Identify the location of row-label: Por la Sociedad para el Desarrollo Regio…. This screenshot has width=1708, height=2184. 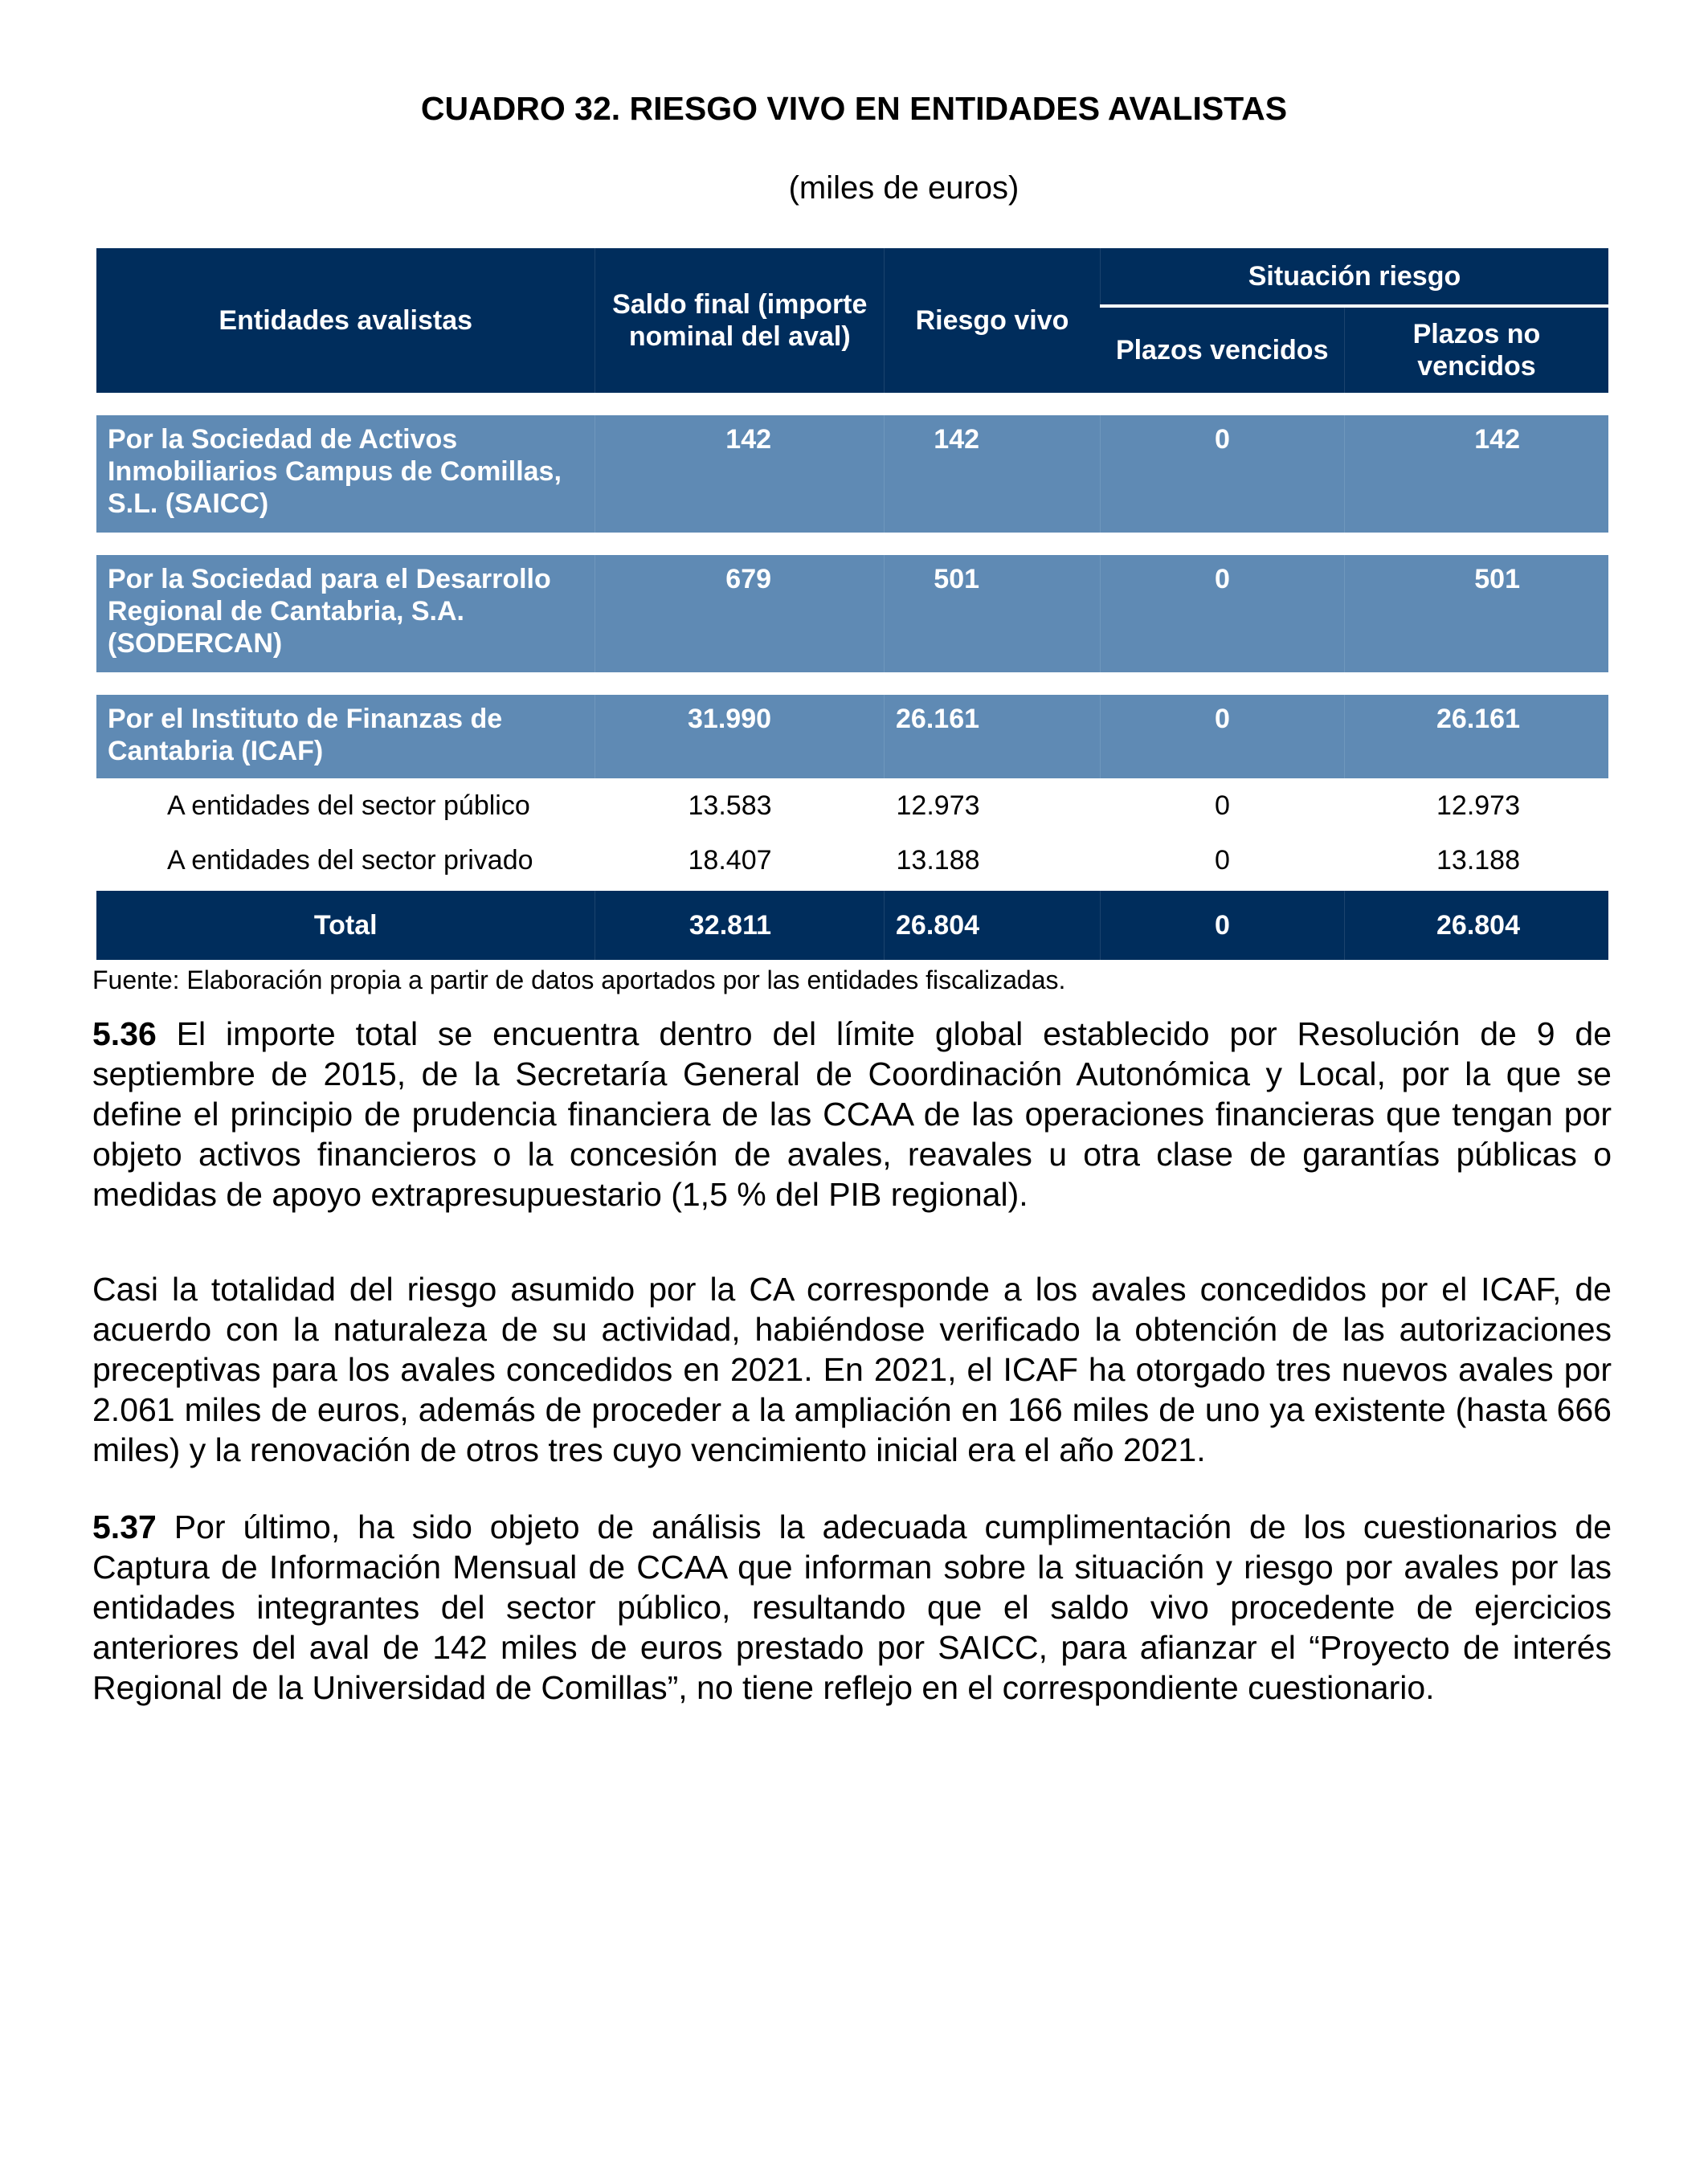
(345, 613).